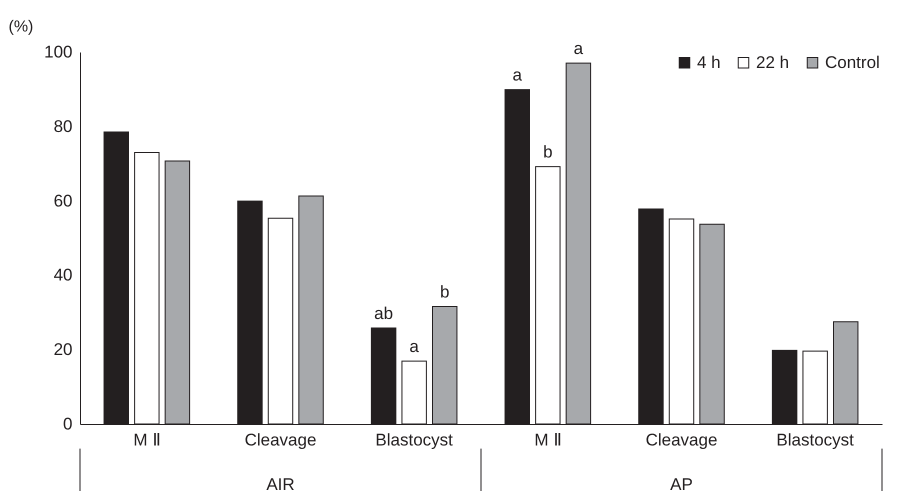  Describe the element at coordinates (384, 314) in the screenshot. I see `data-label: ab` at that location.